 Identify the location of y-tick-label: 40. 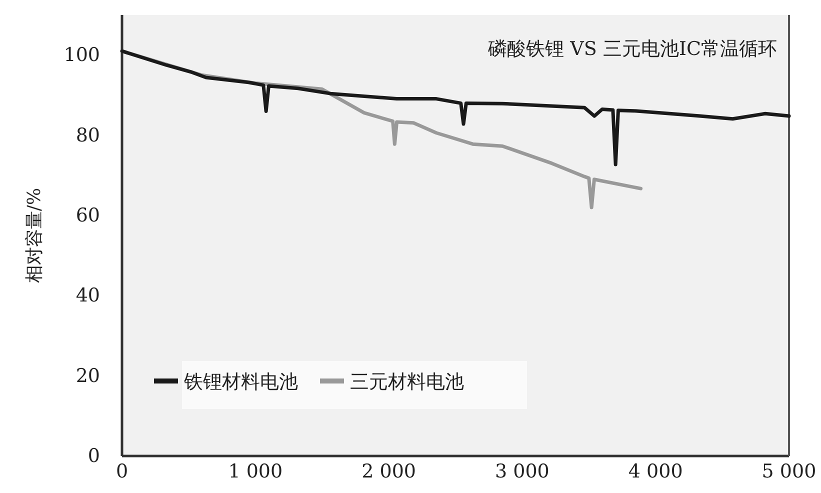
(88, 295).